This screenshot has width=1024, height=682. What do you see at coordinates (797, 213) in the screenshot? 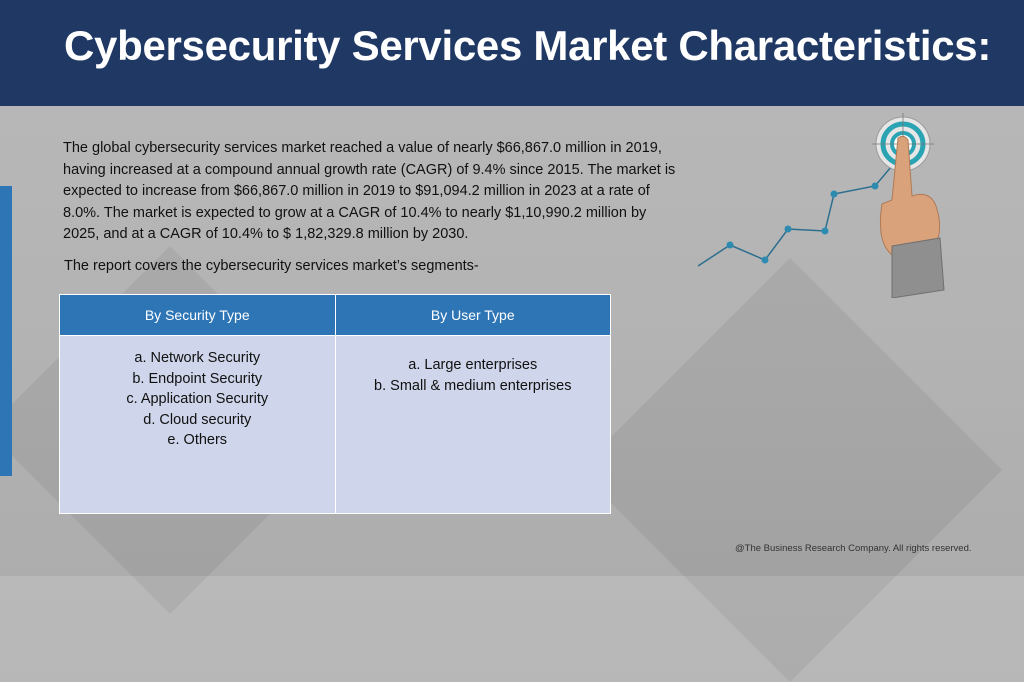
I see `growth-line-icon` at bounding box center [797, 213].